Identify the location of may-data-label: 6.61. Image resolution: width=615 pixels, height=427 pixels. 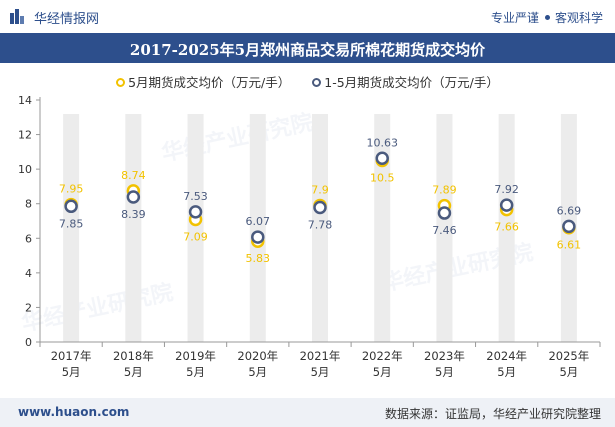
(569, 245).